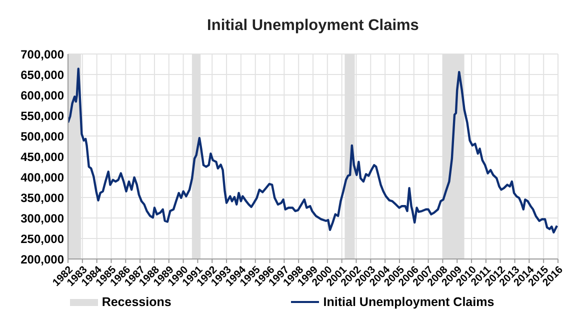 The image size is (587, 321). I want to click on legend-label: Initial Unemployment Claims, so click(408, 302).